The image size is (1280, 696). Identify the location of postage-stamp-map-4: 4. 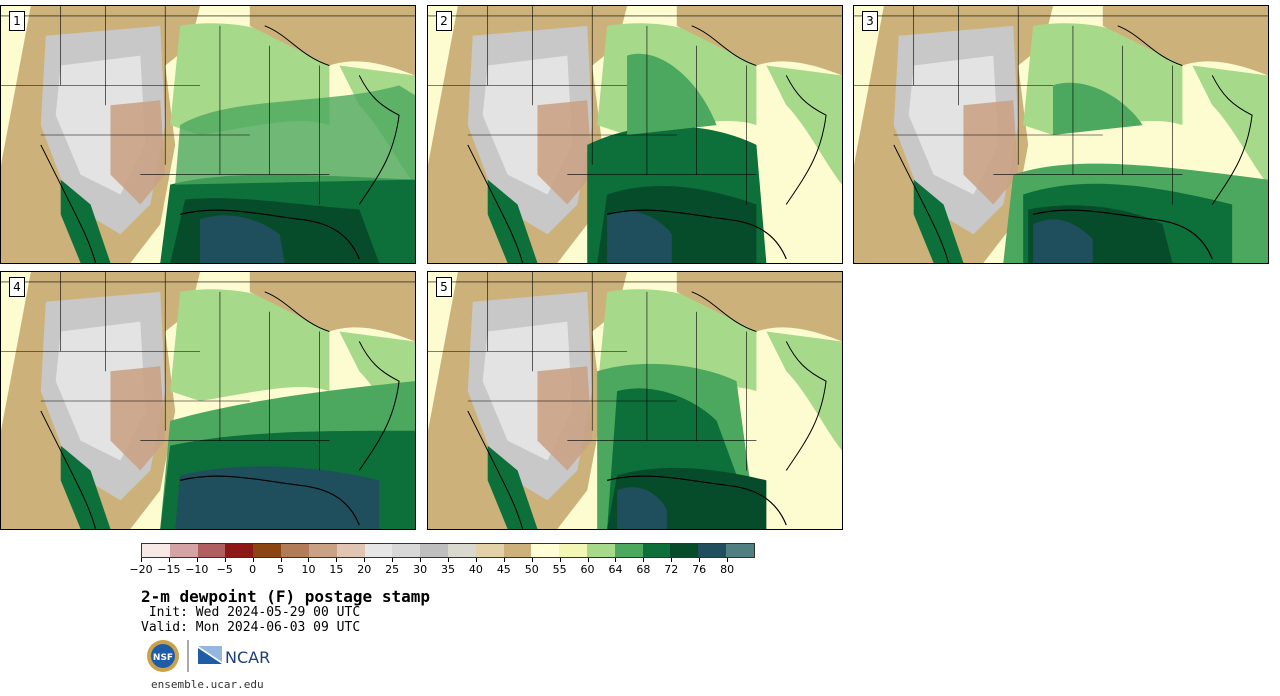
(208, 400).